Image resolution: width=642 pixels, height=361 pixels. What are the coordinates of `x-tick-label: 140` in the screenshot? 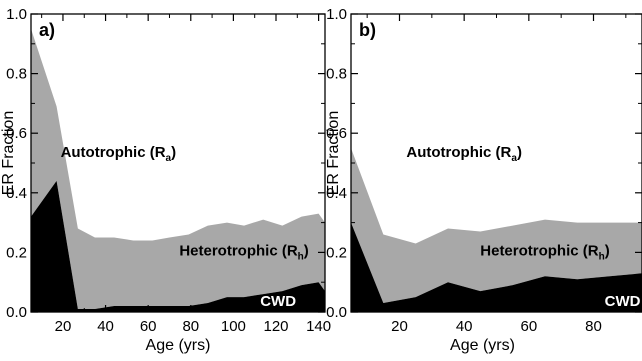 It's located at (318, 326).